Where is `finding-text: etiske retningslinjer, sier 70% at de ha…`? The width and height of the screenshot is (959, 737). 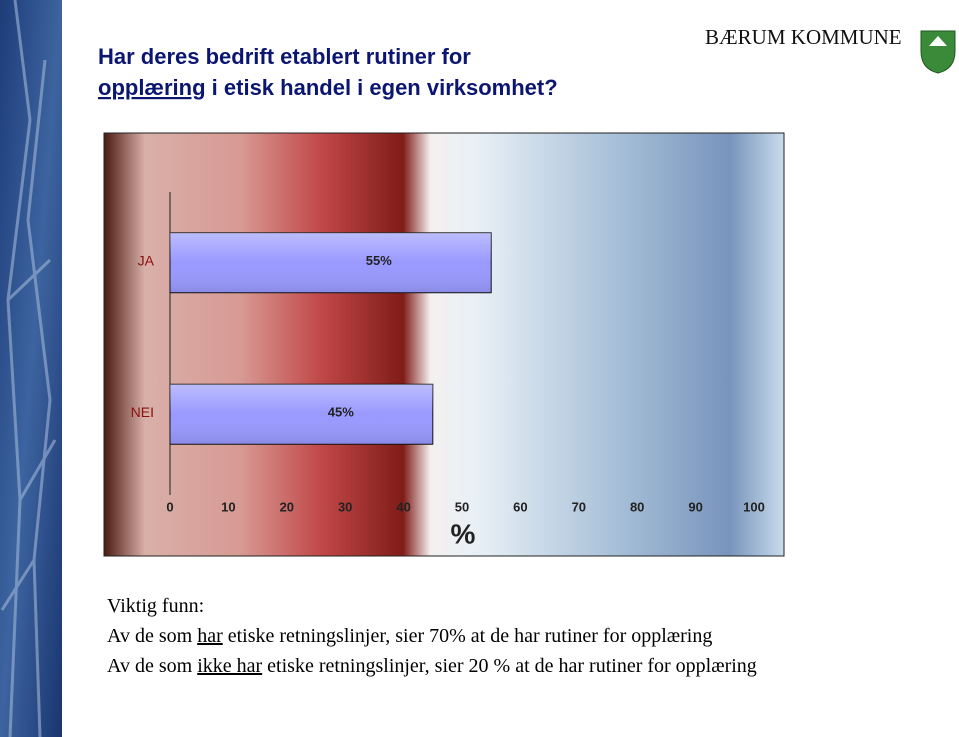
finding-text: etiske retningslinjer, sier 70% at de ha… is located at coordinates (470, 636).